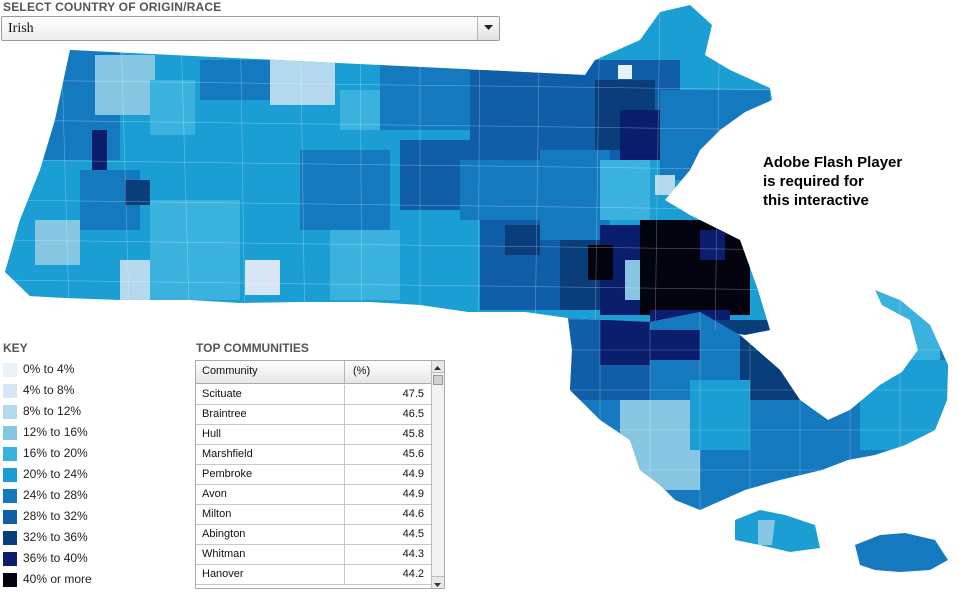 The image size is (959, 600). I want to click on dropdown-arrow-button, so click(488, 28).